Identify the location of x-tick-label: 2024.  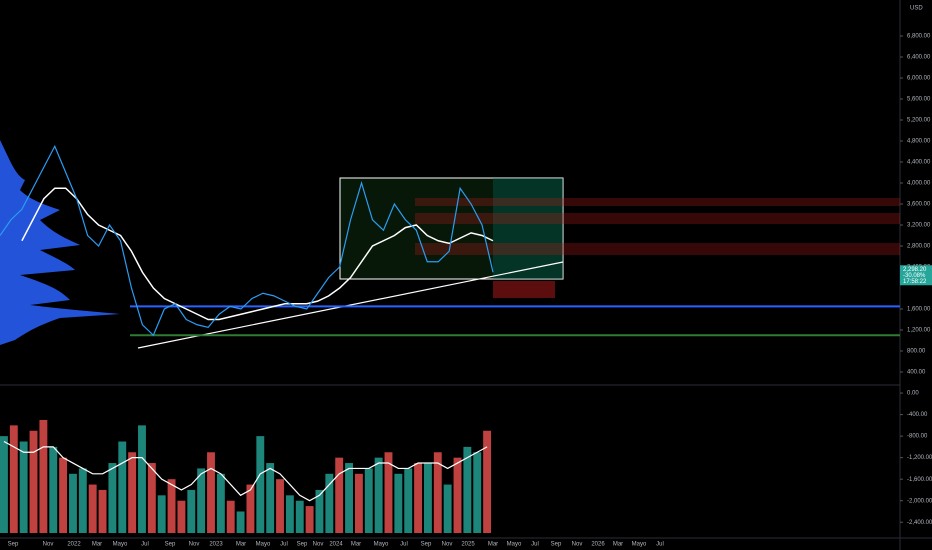
(336, 545).